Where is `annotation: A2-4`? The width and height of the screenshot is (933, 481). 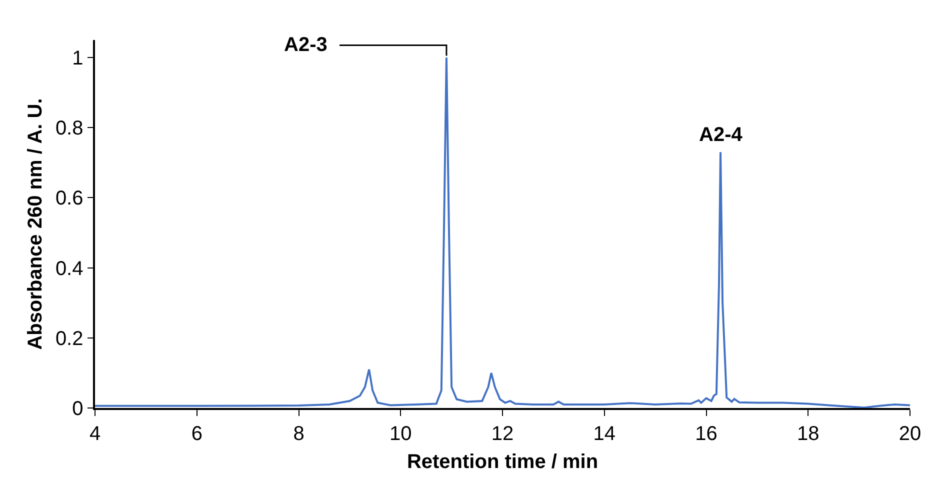
annotation: A2-4 is located at coordinates (721, 135).